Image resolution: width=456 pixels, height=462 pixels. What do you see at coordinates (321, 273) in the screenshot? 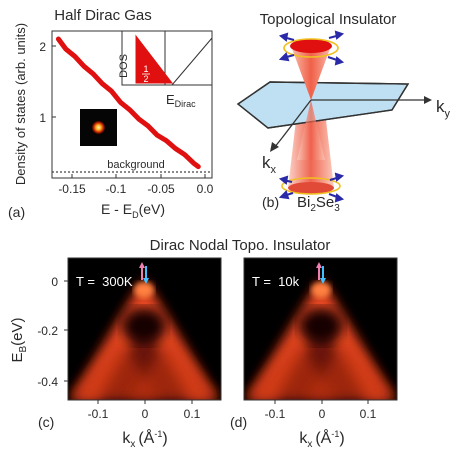
I see `arpes-spin-arrows-d` at bounding box center [321, 273].